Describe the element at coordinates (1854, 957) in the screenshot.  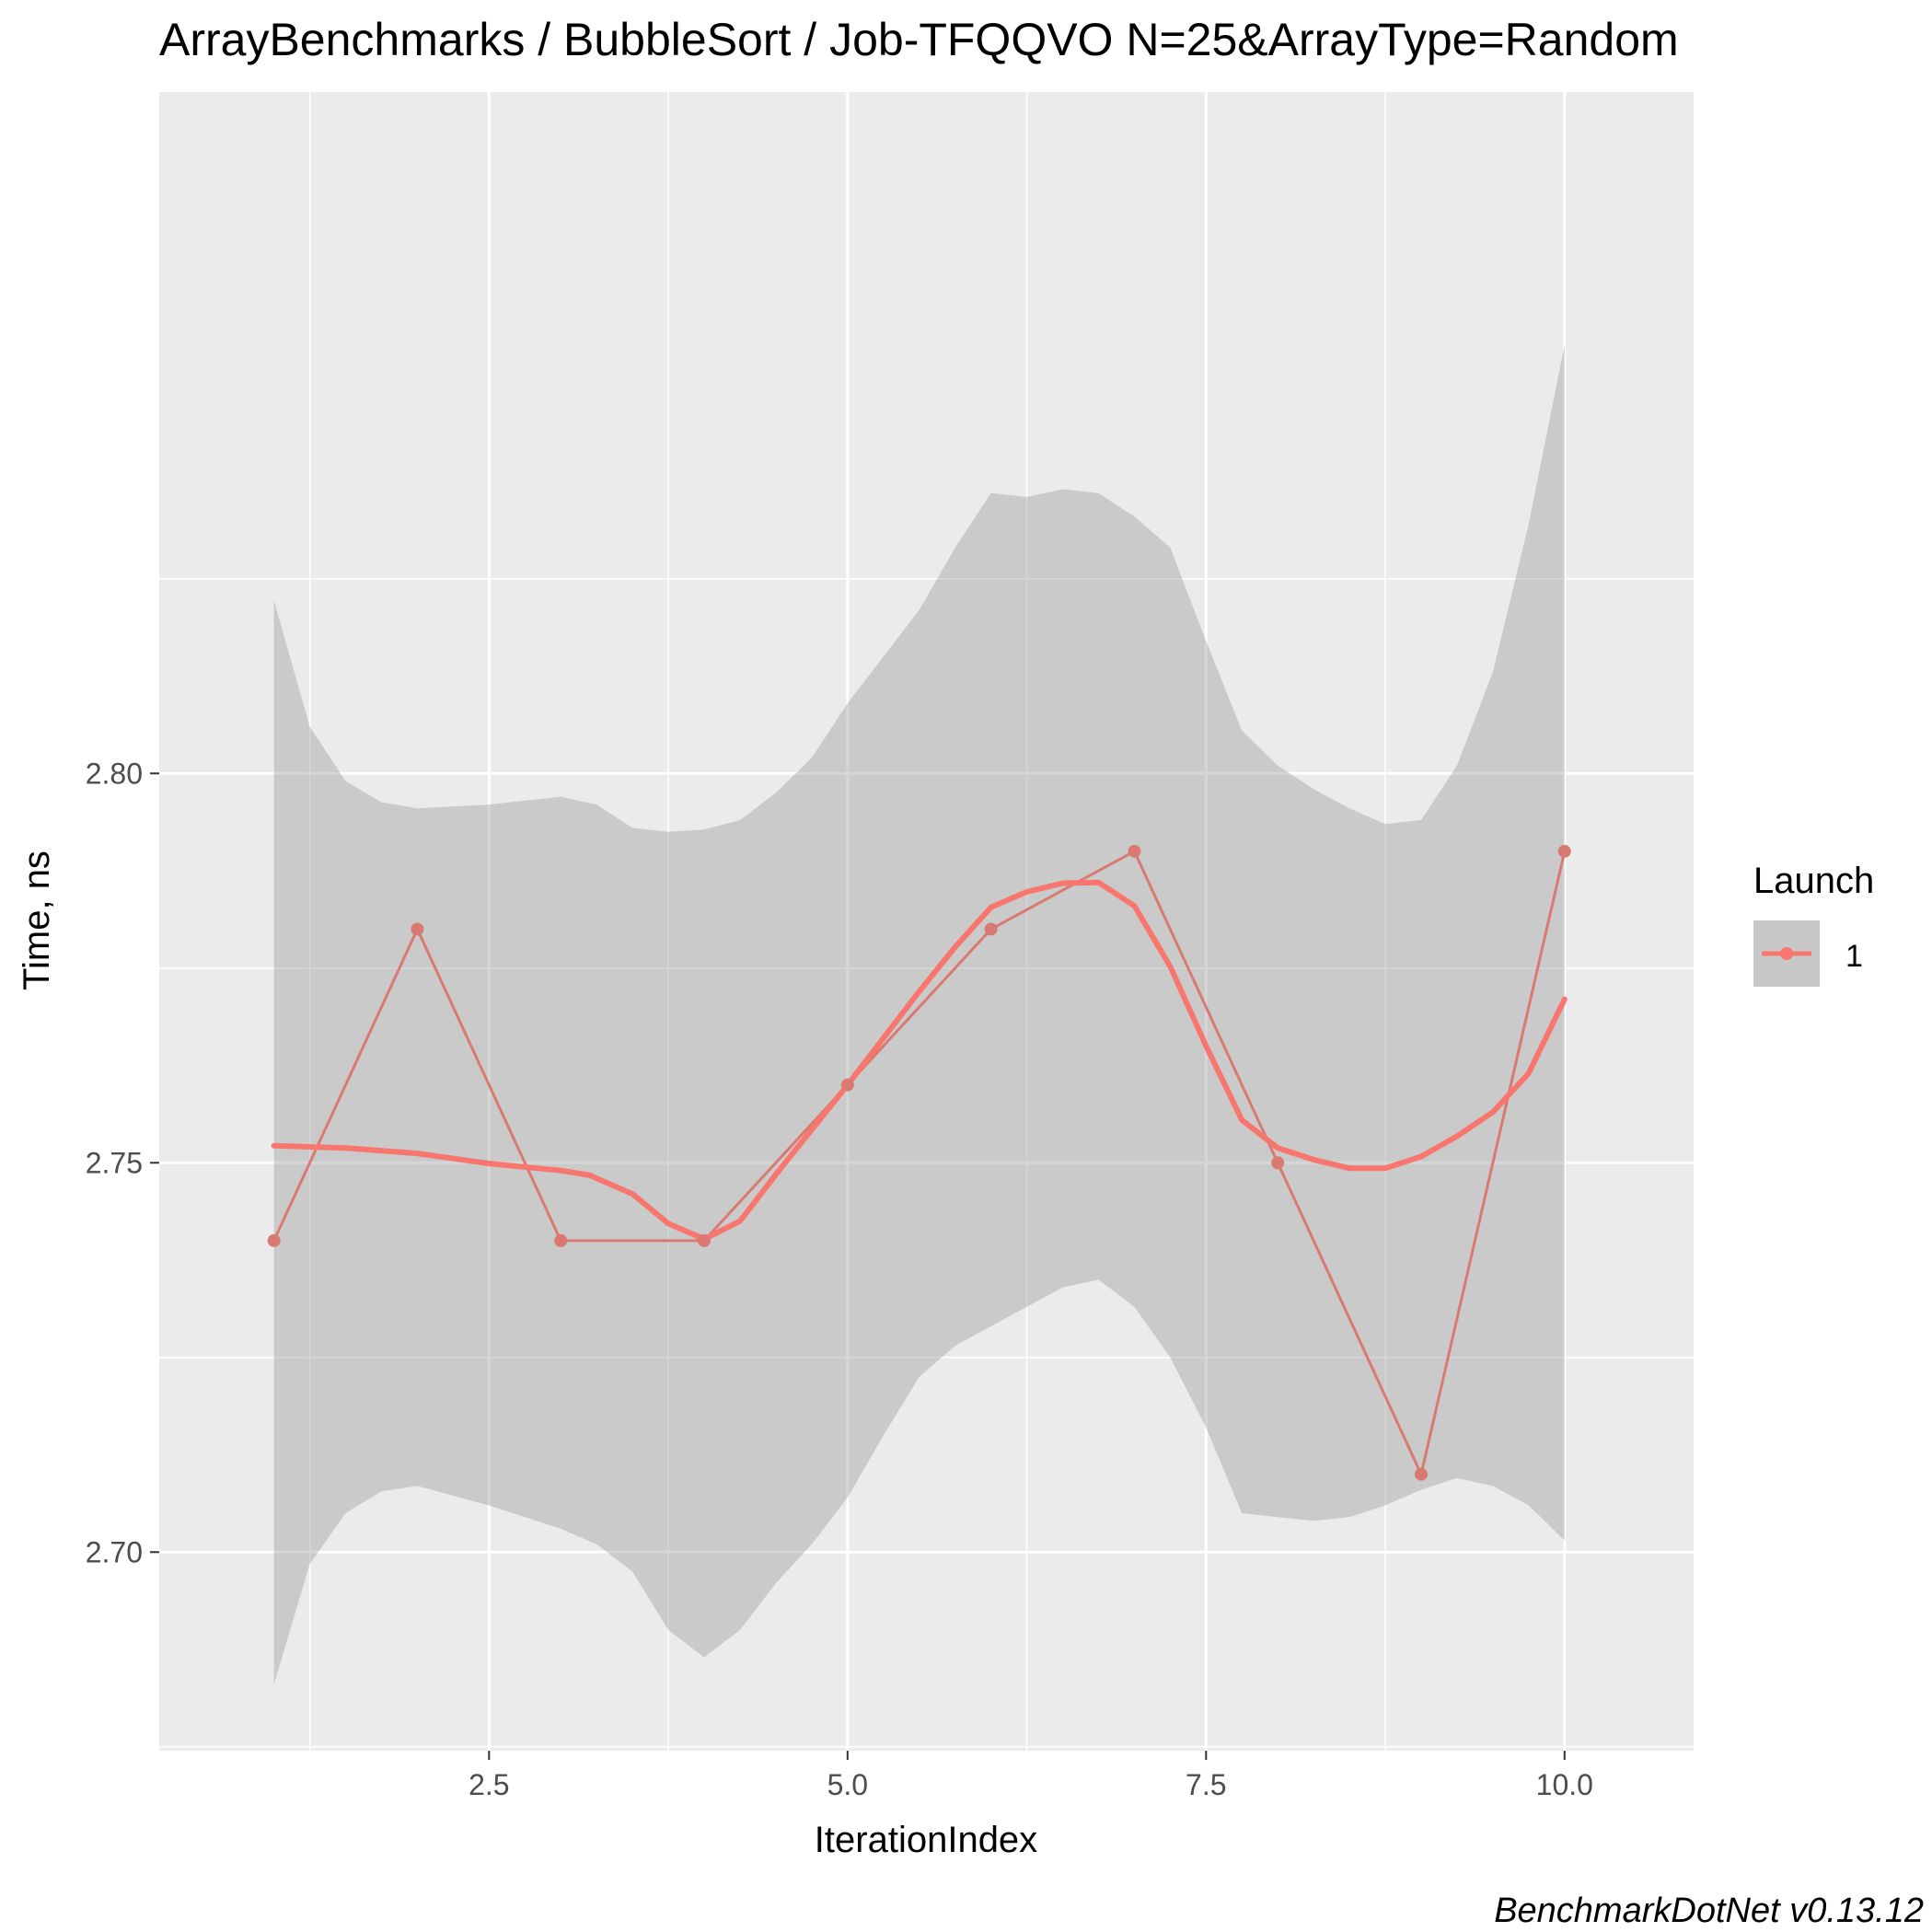
I see `legend-entry-label: 1` at that location.